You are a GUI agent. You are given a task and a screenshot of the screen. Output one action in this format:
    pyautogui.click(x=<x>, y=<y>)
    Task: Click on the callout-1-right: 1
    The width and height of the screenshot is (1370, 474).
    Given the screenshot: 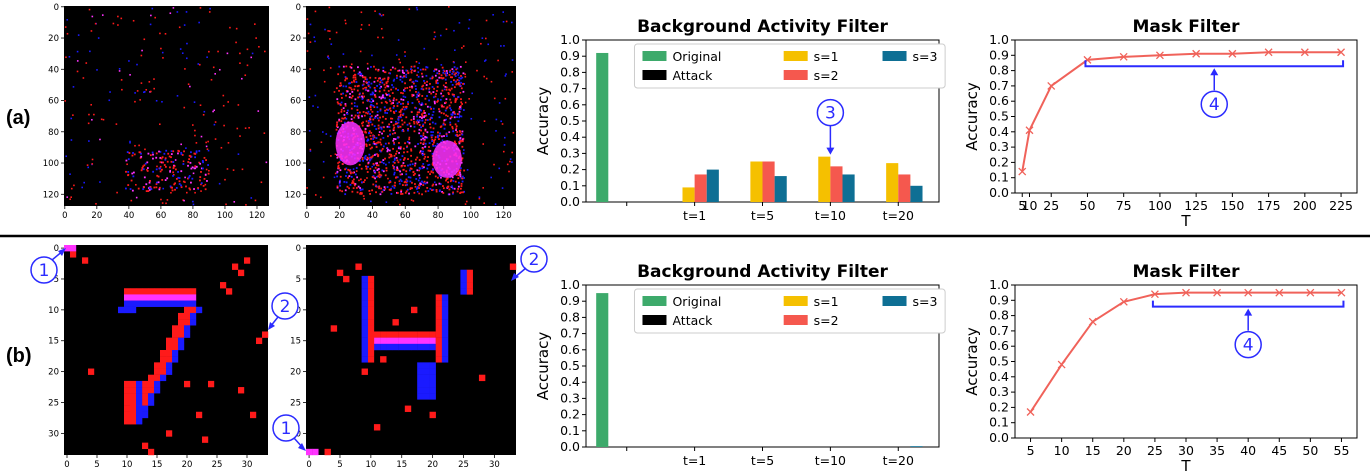 What is the action you would take?
    pyautogui.click(x=289, y=432)
    